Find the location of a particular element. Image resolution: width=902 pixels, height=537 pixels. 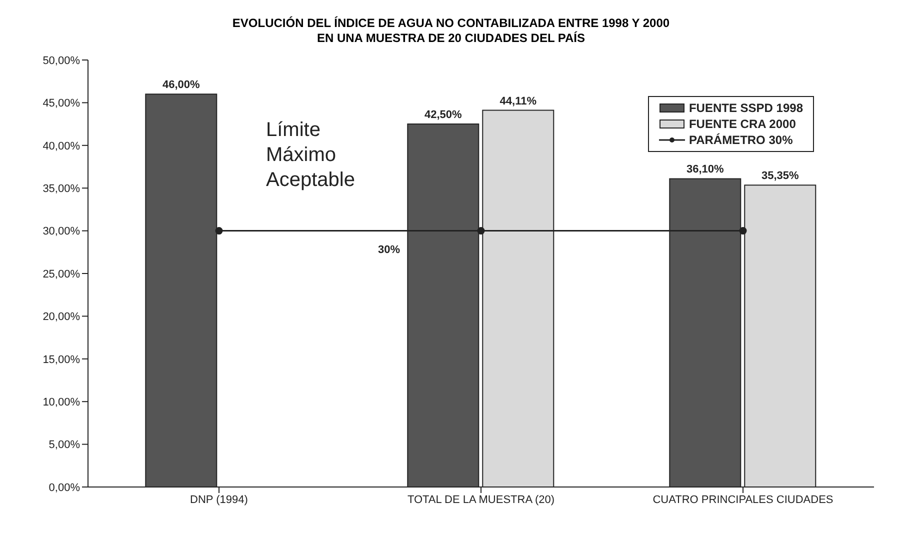

x-tick-label: CUATRO PRINCIPALES CIUDADES is located at coordinates (743, 500).